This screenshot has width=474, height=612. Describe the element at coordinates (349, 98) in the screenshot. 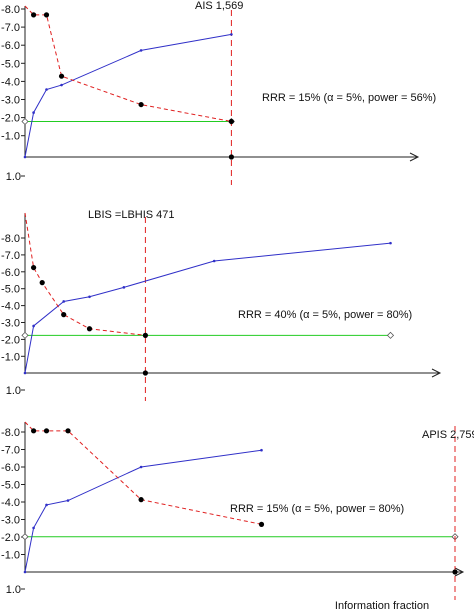

I see `rrr-annotation: RRR = 15% (α = 5%, power = 56%)` at that location.